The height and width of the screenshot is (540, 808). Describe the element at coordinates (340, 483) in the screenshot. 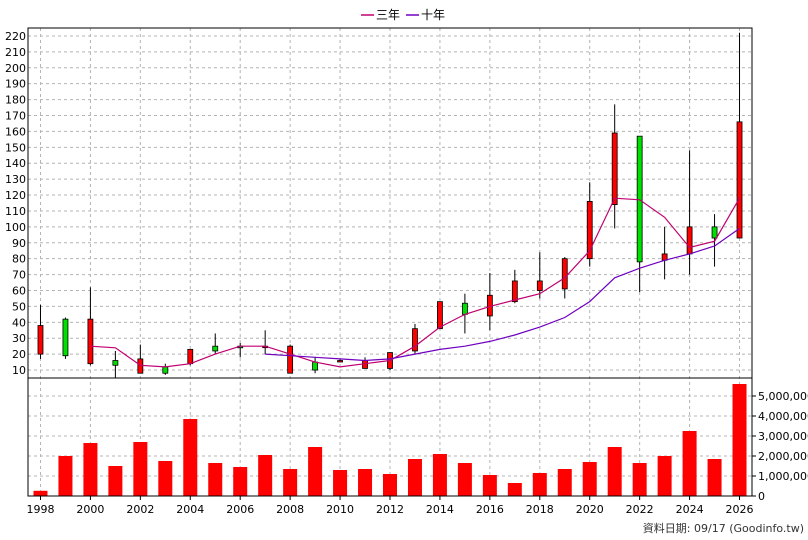

I see `volume-bar-2010` at that location.